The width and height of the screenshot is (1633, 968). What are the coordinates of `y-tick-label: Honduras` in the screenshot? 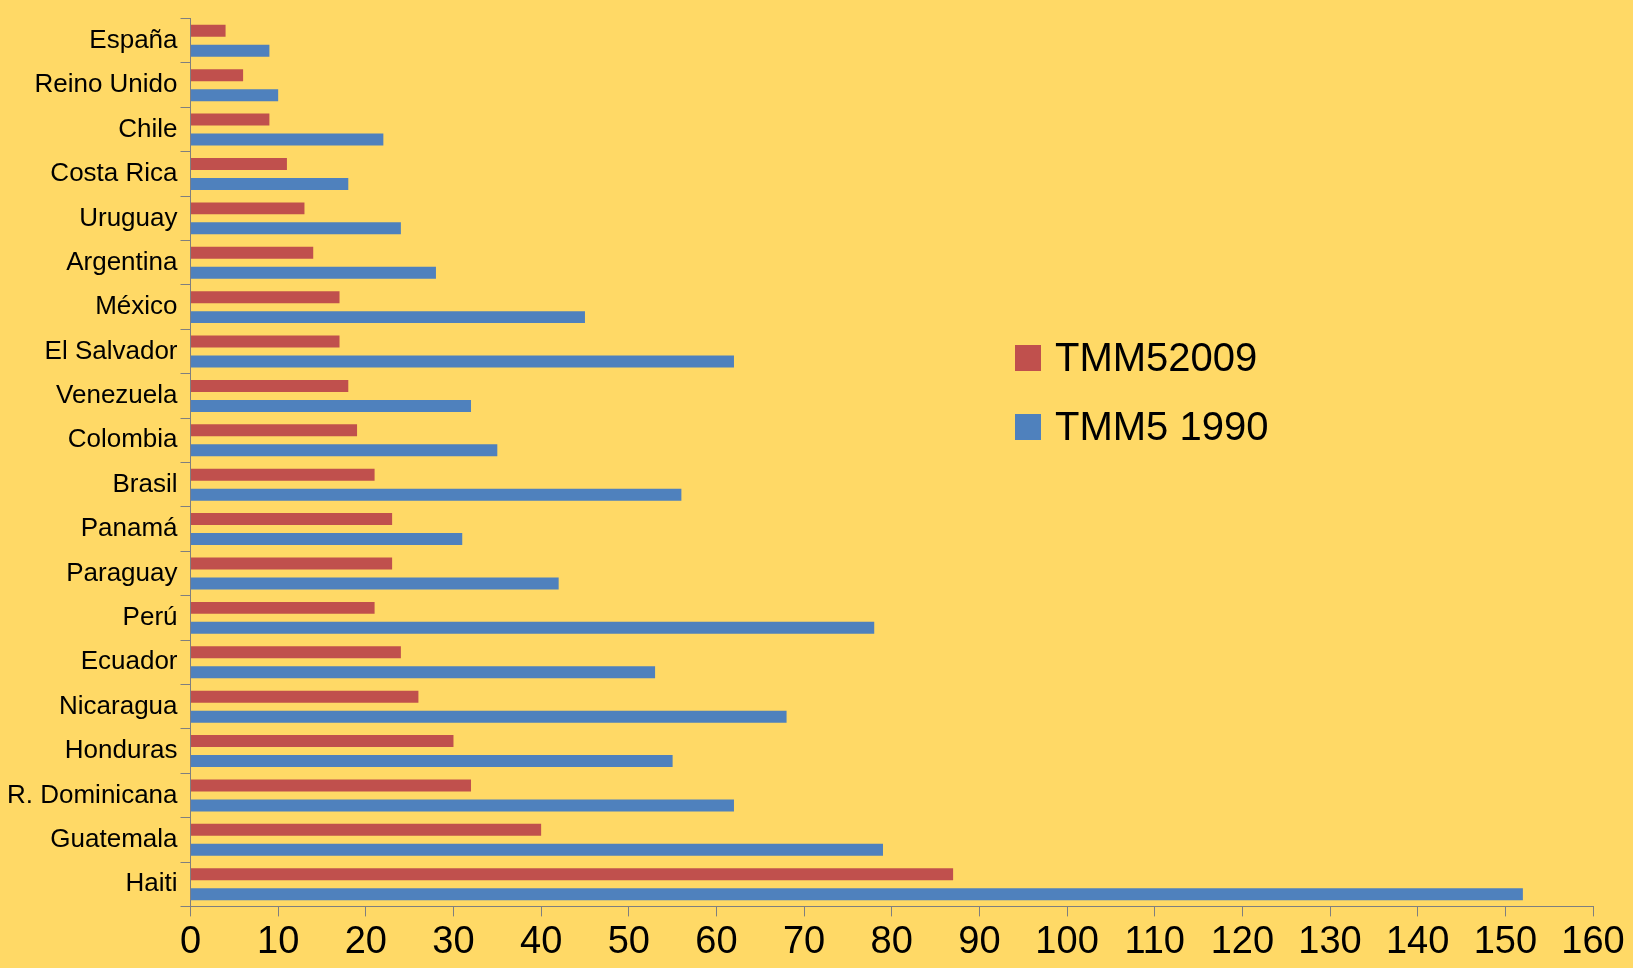 It's located at (121, 749).